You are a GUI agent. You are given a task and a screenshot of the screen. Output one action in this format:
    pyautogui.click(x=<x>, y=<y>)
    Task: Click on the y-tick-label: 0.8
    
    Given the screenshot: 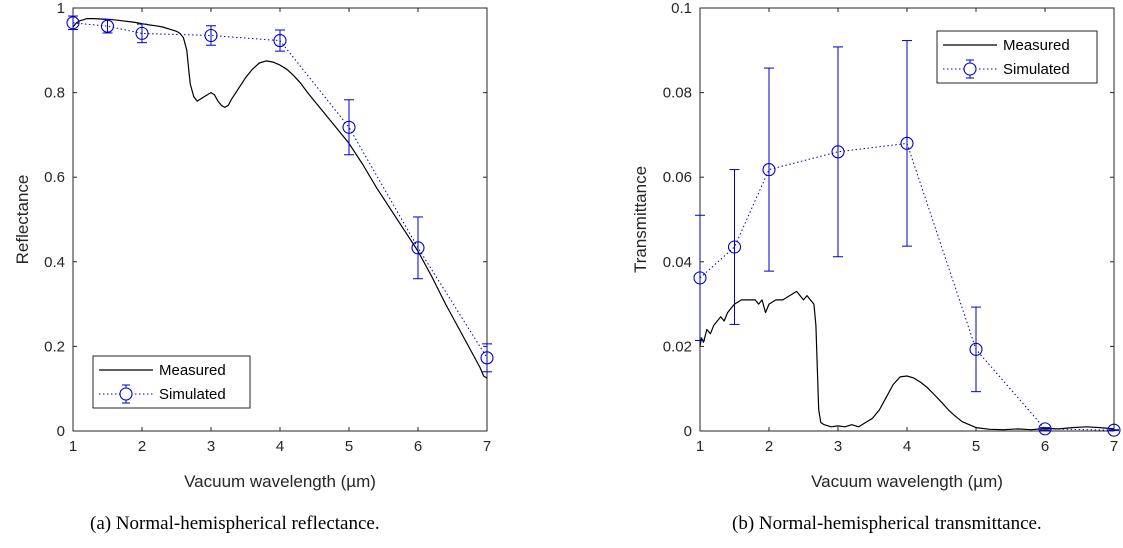 What is the action you would take?
    pyautogui.click(x=54, y=93)
    